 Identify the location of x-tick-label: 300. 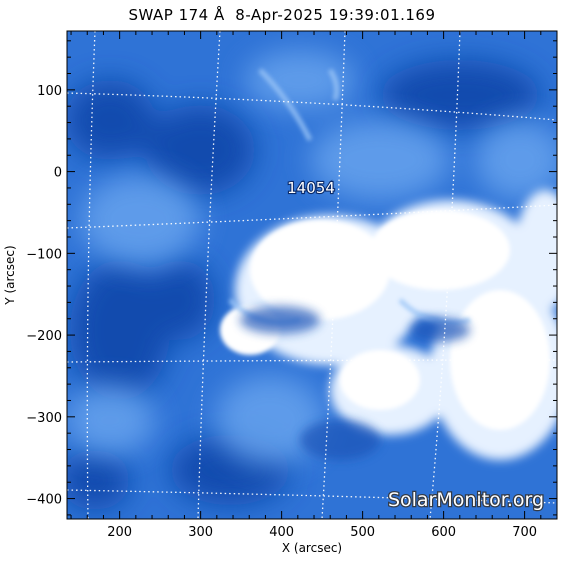
(200, 532).